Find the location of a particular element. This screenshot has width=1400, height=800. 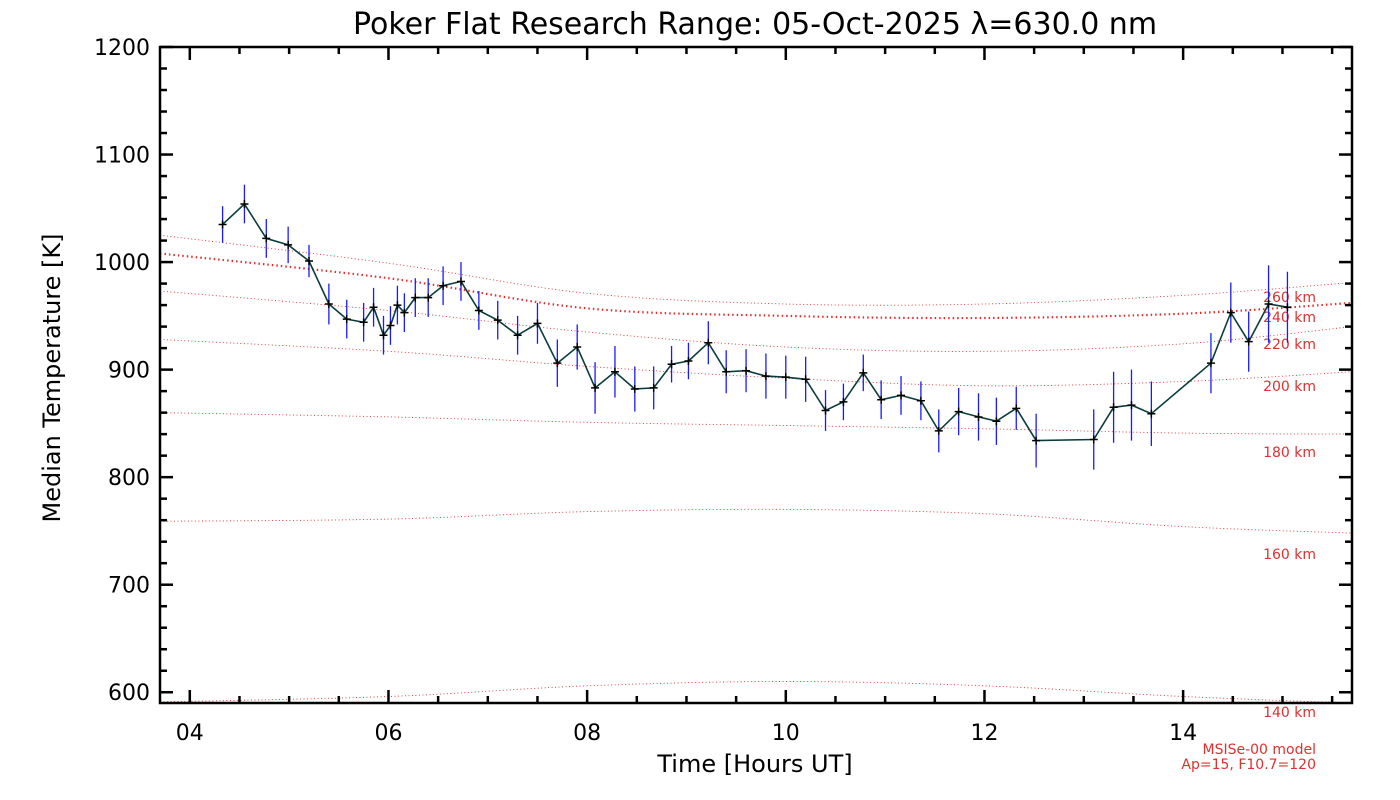

y-tick-label: 600 is located at coordinates (129, 693).